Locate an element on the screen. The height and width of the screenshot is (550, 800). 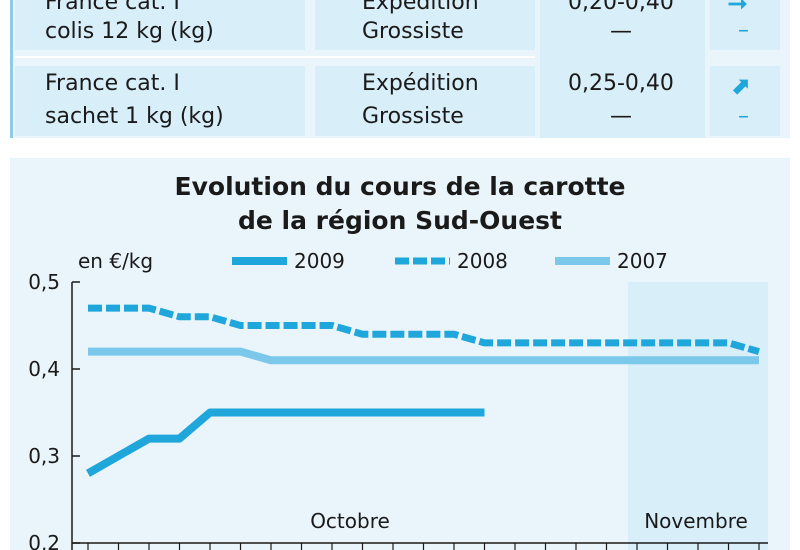
series-line-2008 is located at coordinates (424, 329).